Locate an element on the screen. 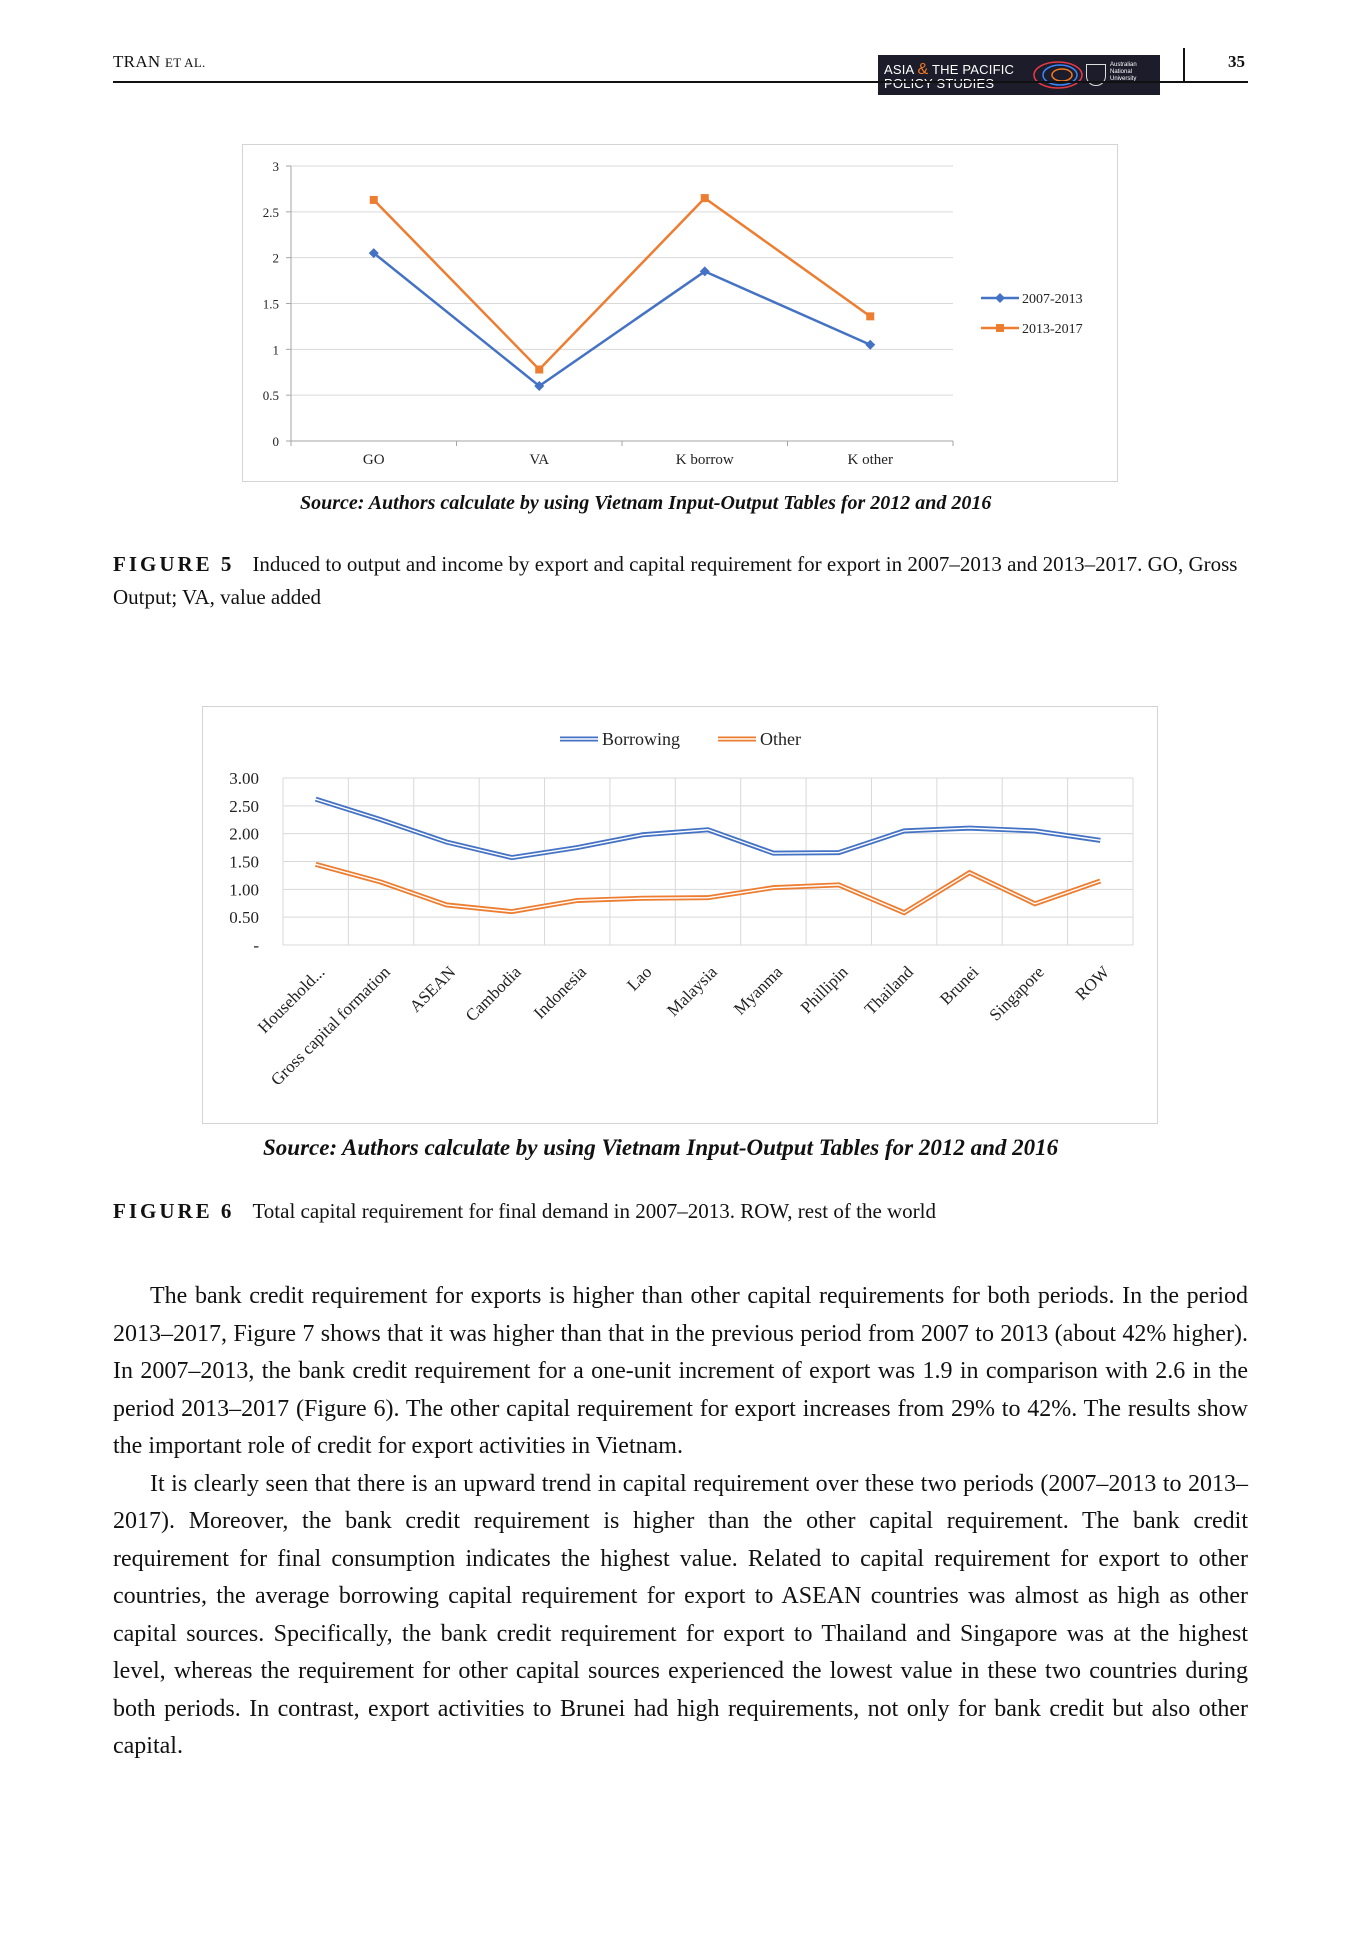 The width and height of the screenshot is (1347, 1938). x-tick-label: ASEAN is located at coordinates (433, 989).